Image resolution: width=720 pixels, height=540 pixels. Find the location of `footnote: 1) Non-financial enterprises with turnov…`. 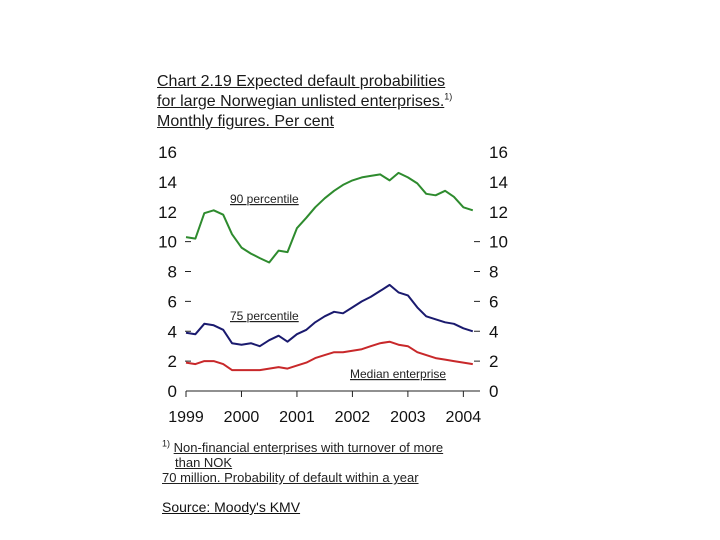

footnote: 1) Non-financial enterprises with turnov… is located at coordinates (327, 461).